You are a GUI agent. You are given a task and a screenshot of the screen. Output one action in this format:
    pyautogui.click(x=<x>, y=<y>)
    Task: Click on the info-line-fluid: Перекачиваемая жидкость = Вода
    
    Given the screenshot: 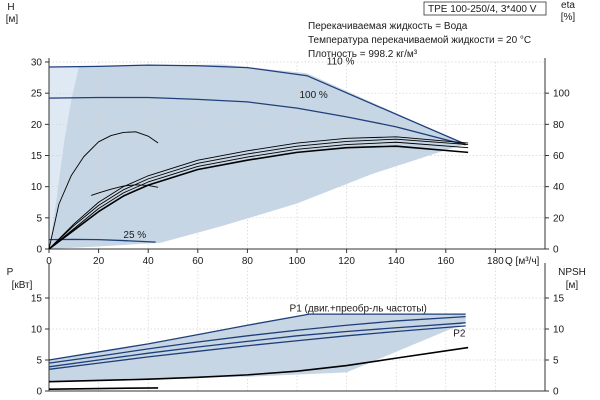 What is the action you would take?
    pyautogui.click(x=388, y=26)
    